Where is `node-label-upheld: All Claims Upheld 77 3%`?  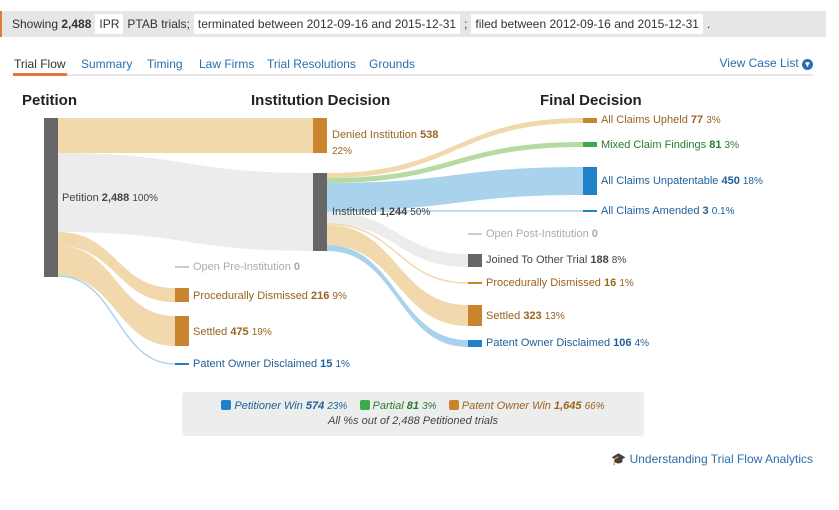 node-label-upheld: All Claims Upheld 77 3% is located at coordinates (661, 120).